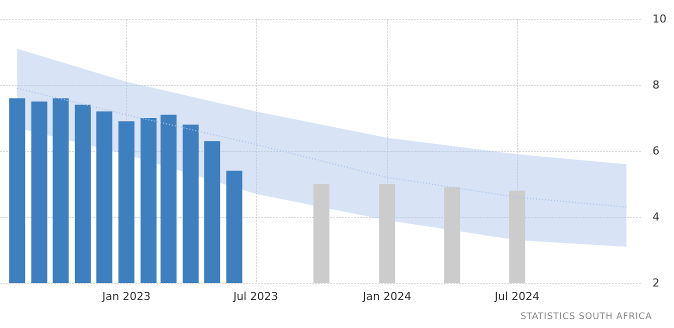 The height and width of the screenshot is (328, 674). Describe the element at coordinates (387, 296) in the screenshot. I see `x-tick-label: Jan 2024` at that location.